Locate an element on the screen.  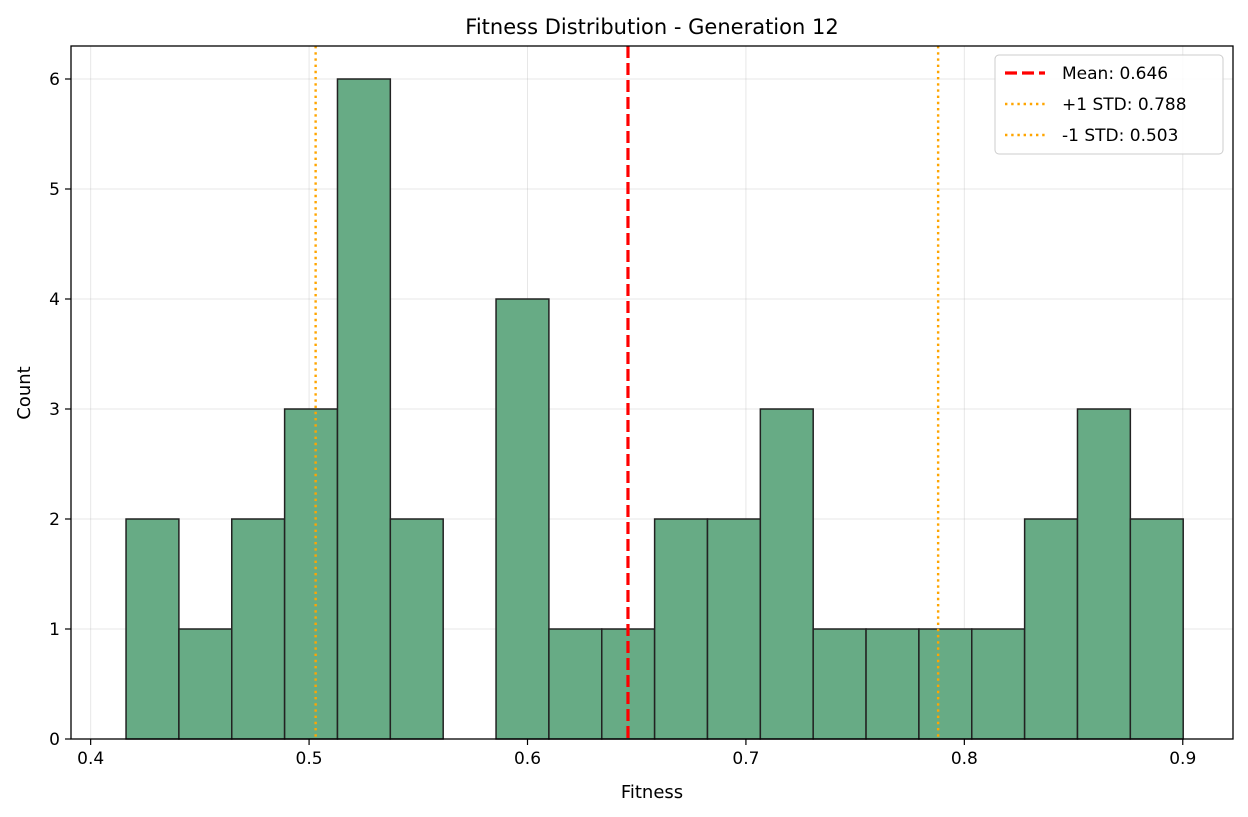
x-tick-label: 0.4 is located at coordinates (90, 759).